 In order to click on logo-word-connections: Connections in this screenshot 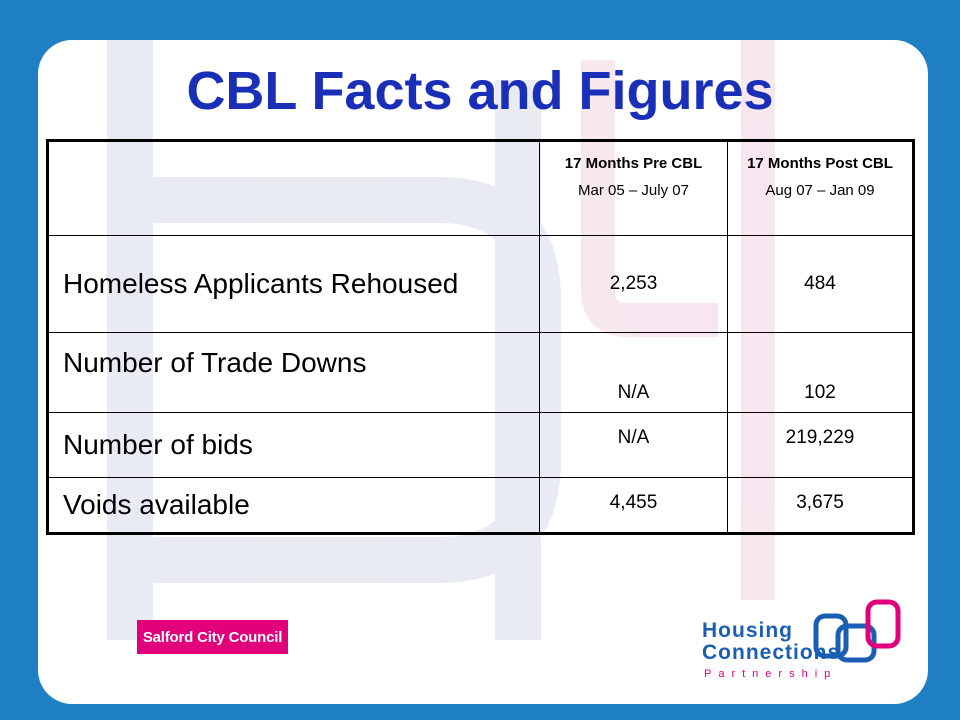, I will do `click(771, 652)`.